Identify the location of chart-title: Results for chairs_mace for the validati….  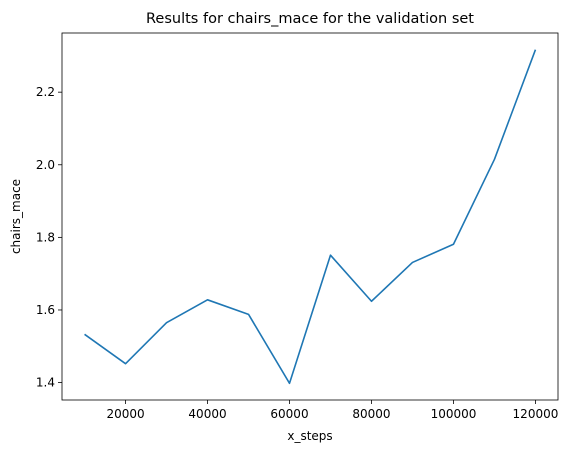
(310, 19).